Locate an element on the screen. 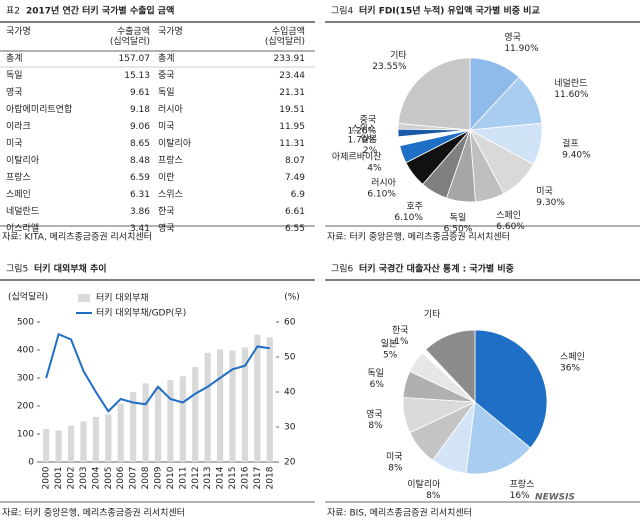 The image size is (640, 526). legend-label: 터키 대외부채 is located at coordinates (122, 298).